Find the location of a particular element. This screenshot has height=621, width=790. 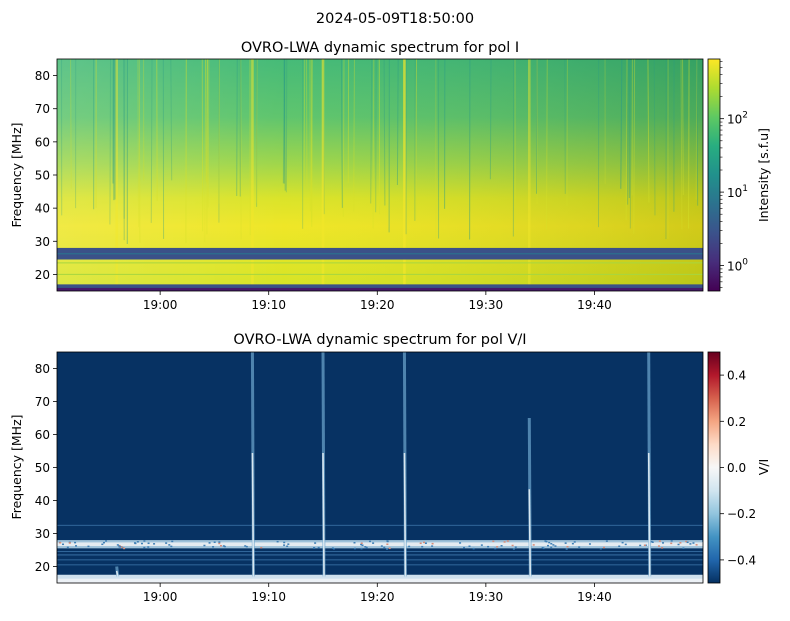

colorbar-tick-label: 0.4 is located at coordinates (736, 376).